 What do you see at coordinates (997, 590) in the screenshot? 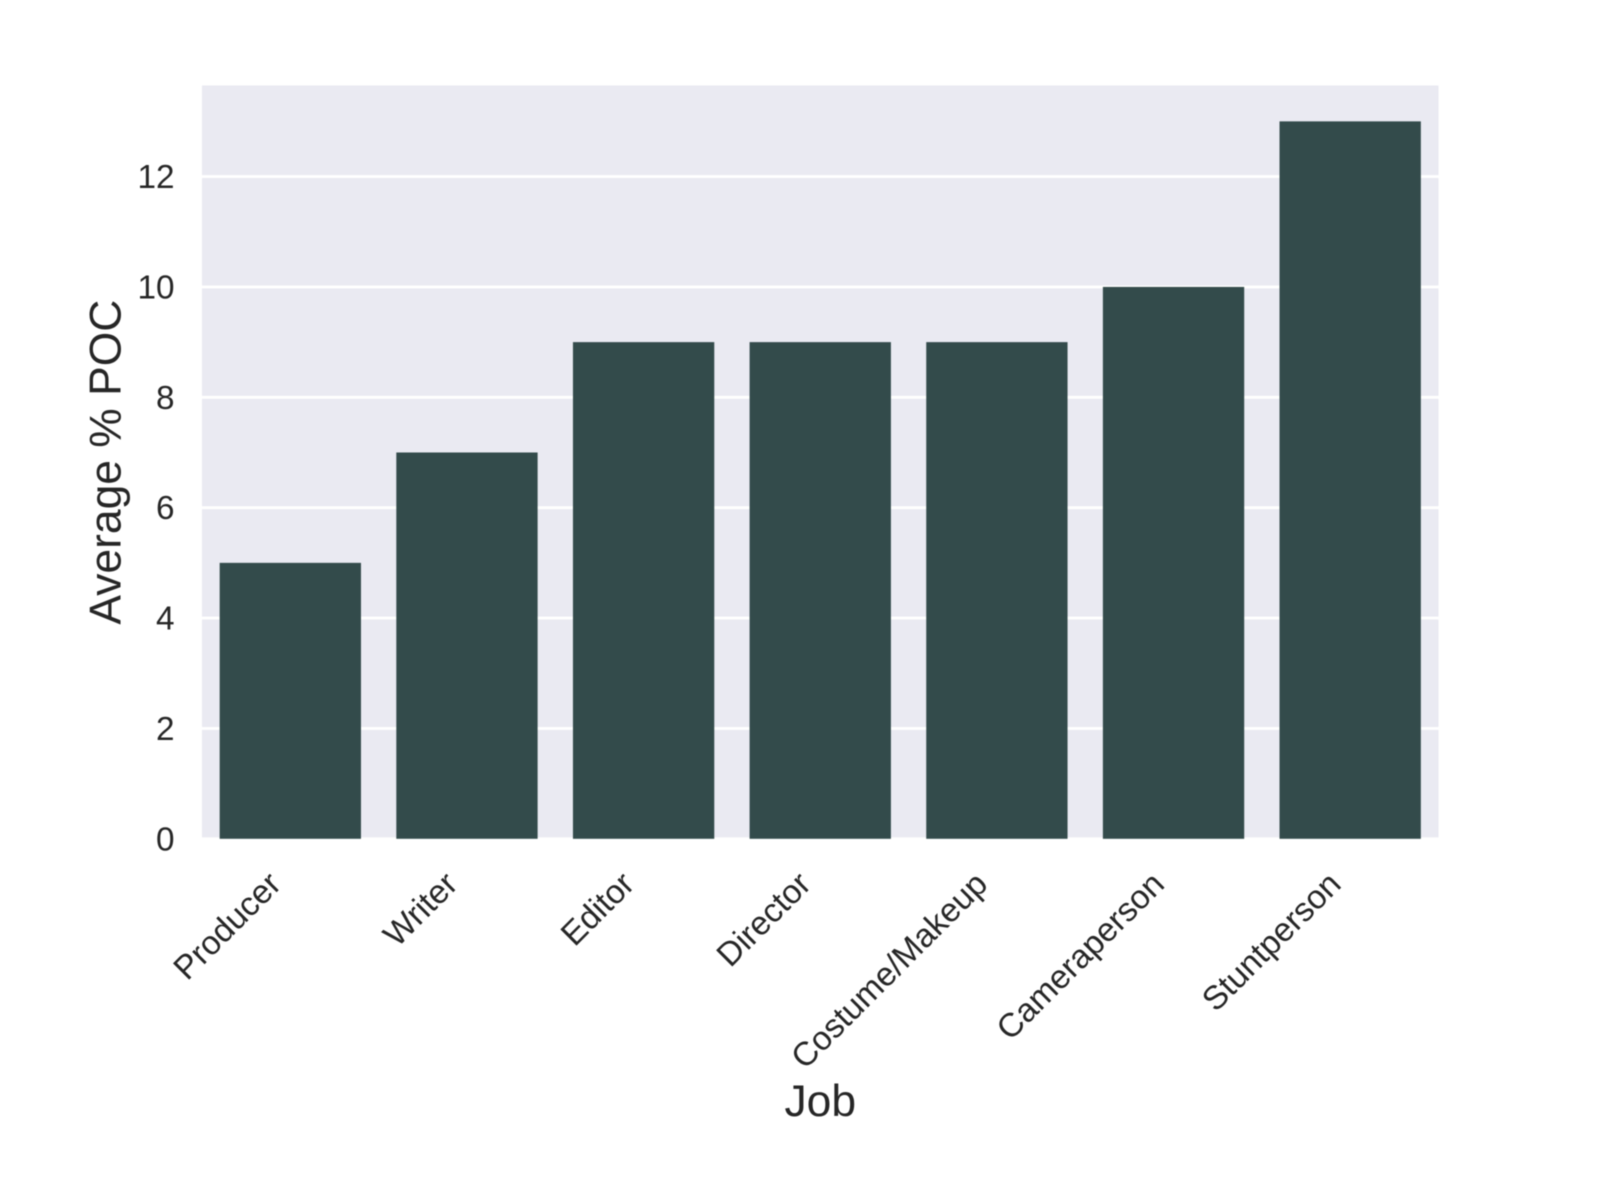
I see `bar-costume-makeup` at bounding box center [997, 590].